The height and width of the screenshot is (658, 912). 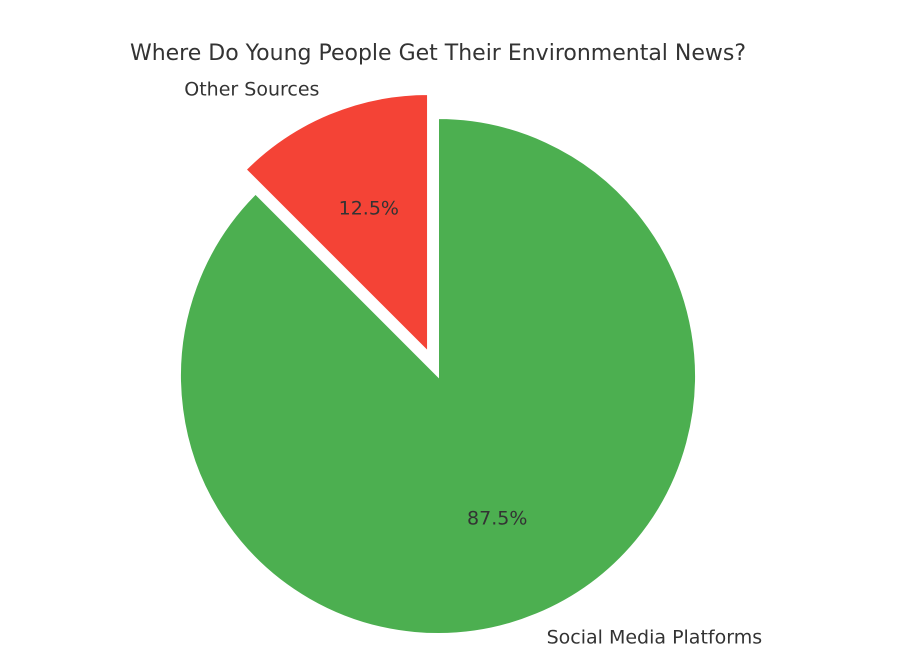 What do you see at coordinates (497, 519) in the screenshot?
I see `slice-percent-label: 87.5%` at bounding box center [497, 519].